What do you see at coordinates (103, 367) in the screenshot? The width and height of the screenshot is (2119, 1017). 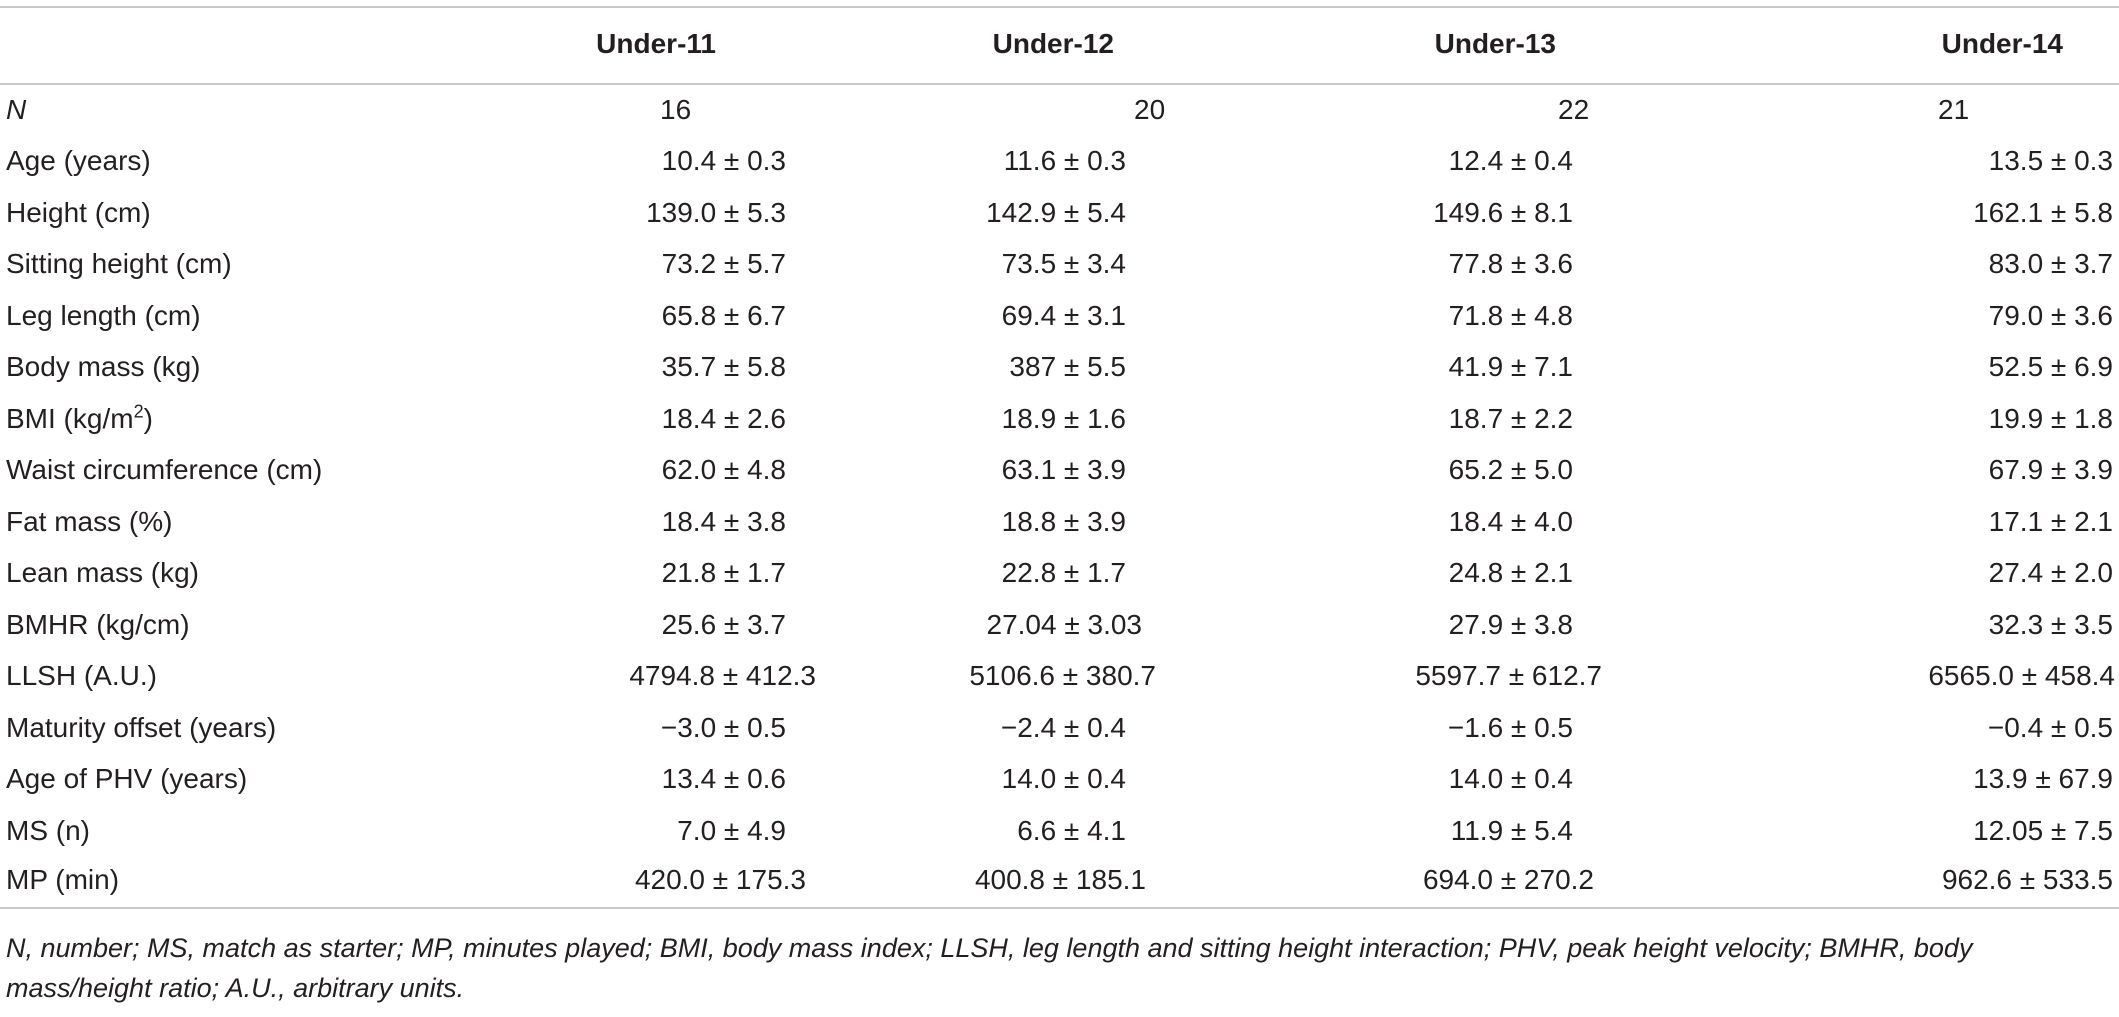 I see `row-label: Body mass (kg)` at bounding box center [103, 367].